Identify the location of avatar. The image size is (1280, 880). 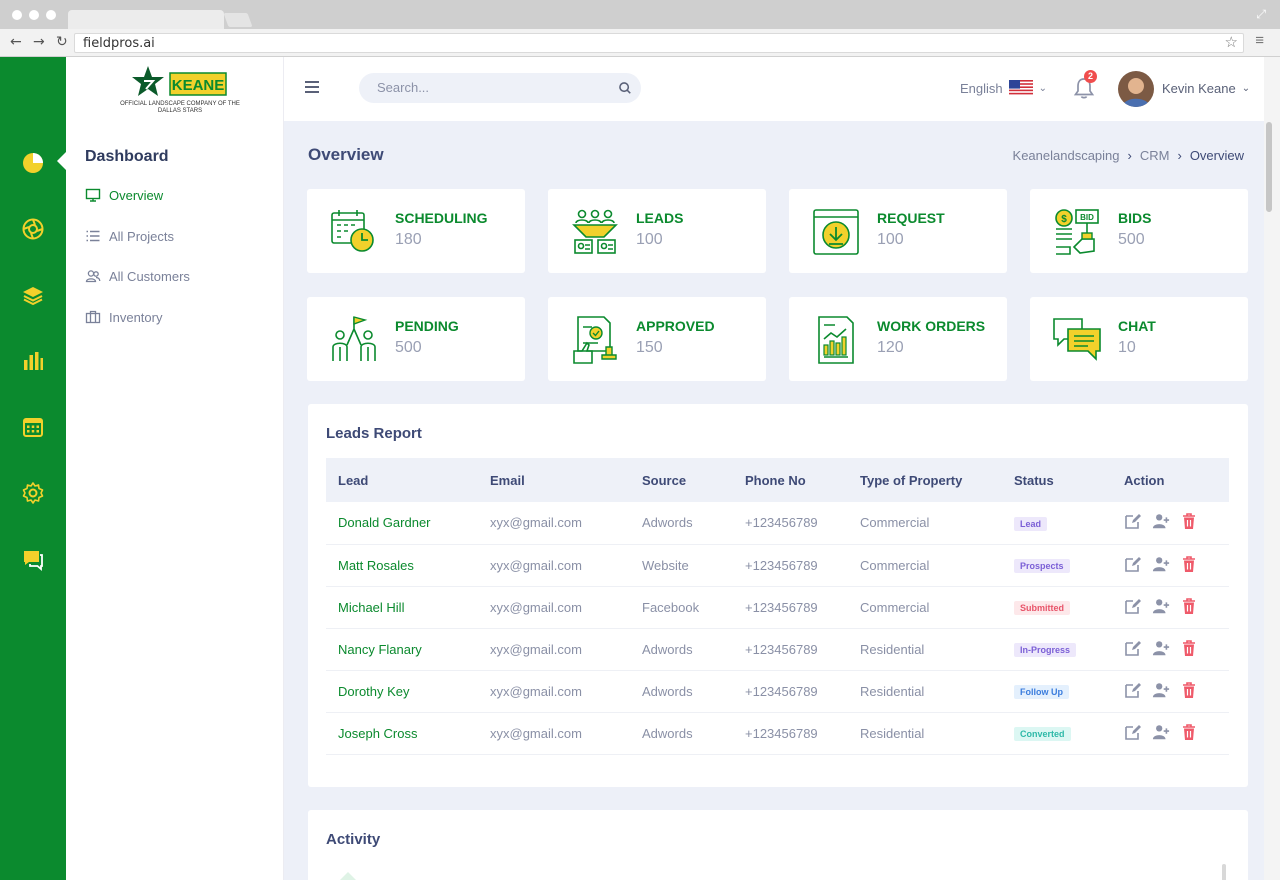
(1136, 89).